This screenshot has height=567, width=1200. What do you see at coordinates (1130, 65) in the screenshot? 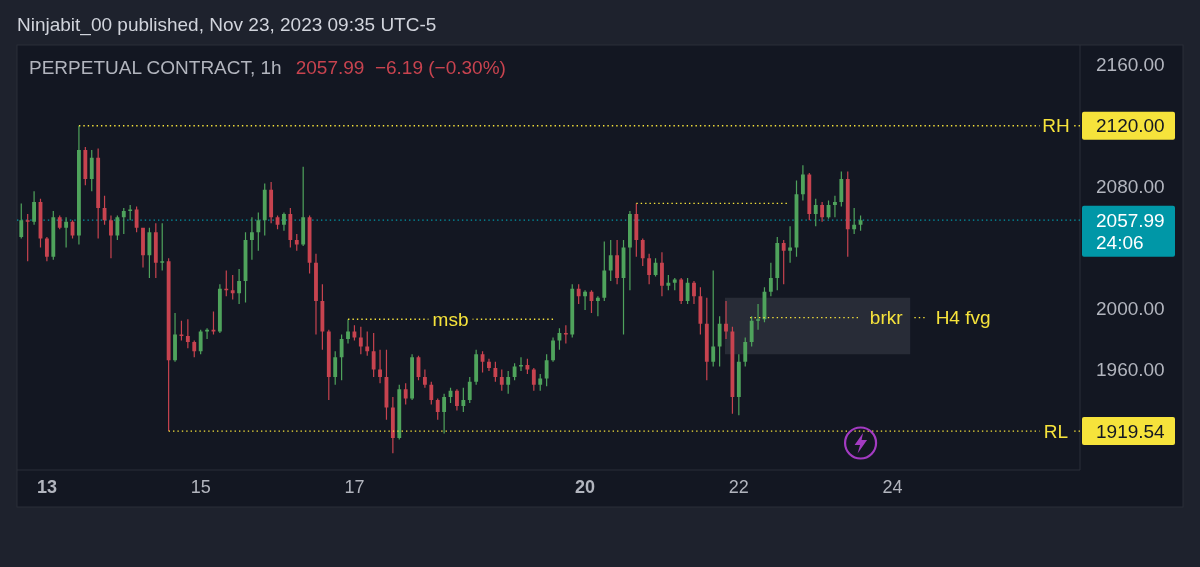
I see `y-tick-label: 2160.00` at bounding box center [1130, 65].